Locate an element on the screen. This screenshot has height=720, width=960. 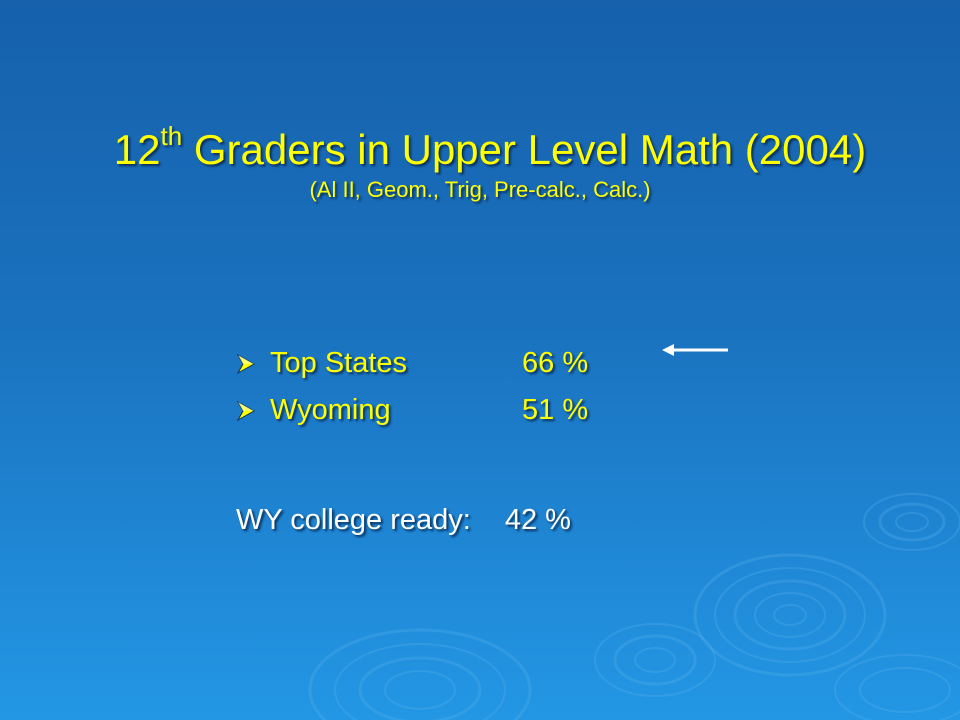
list-item: Top States 66 % is located at coordinates (411, 363).